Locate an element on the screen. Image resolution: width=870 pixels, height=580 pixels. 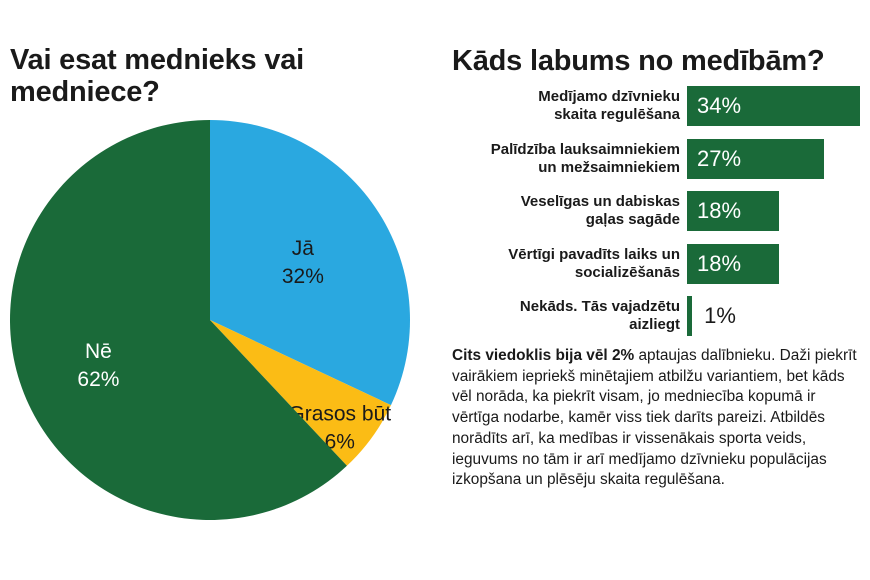
pie-slice-grasos-but is located at coordinates (300, 393).